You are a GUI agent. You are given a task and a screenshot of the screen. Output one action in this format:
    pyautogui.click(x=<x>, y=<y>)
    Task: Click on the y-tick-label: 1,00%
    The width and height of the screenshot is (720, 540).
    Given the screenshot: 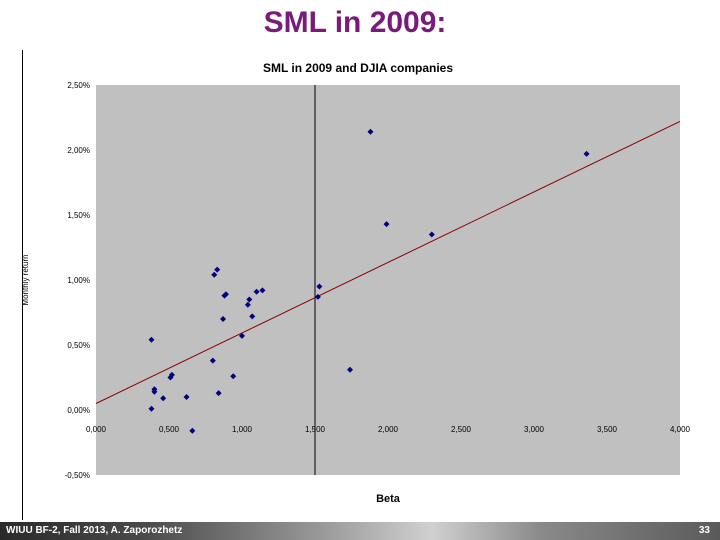 What is the action you would take?
    pyautogui.click(x=78, y=280)
    